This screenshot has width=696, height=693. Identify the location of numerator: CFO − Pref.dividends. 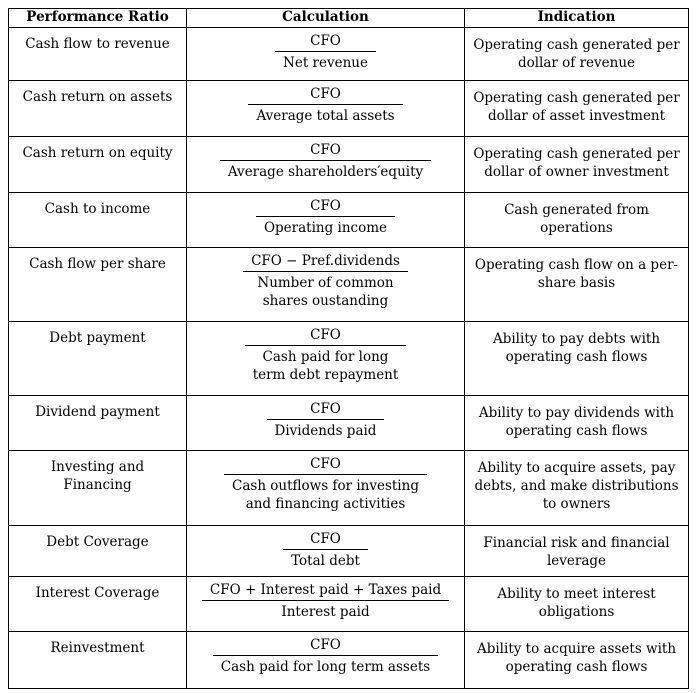
(325, 262).